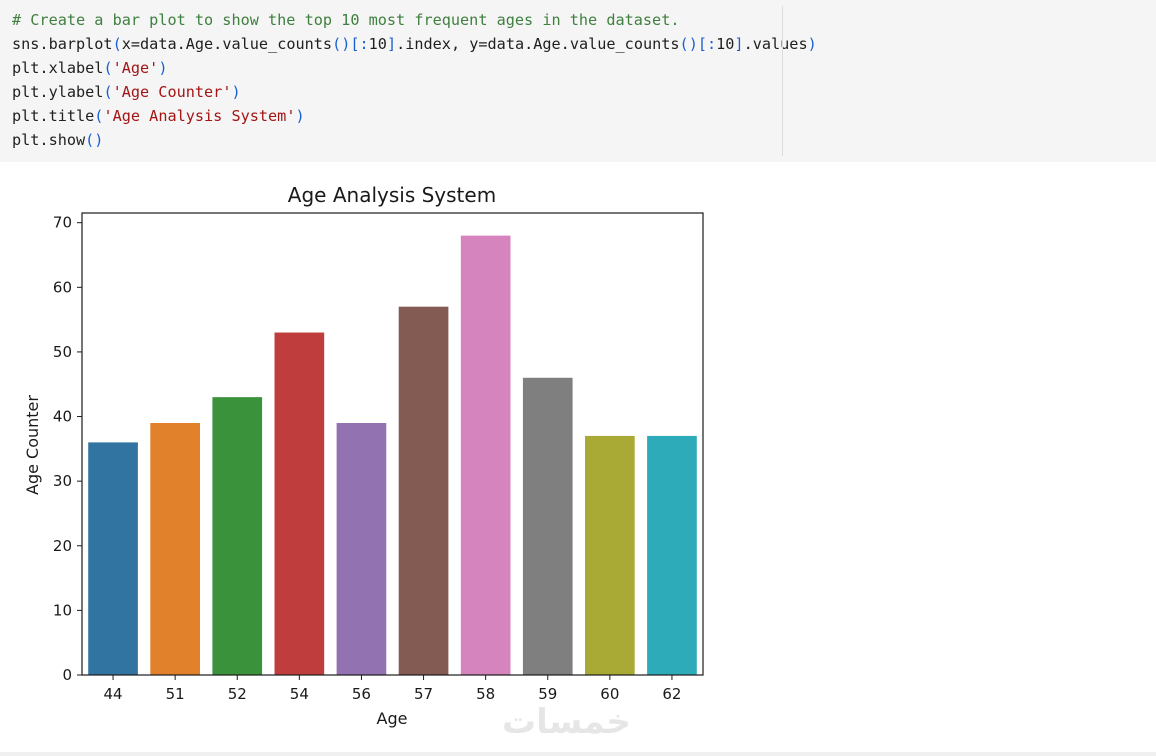 Image resolution: width=1156 pixels, height=756 pixels. I want to click on code-line: plt.xlabel('Age'), so click(414, 68).